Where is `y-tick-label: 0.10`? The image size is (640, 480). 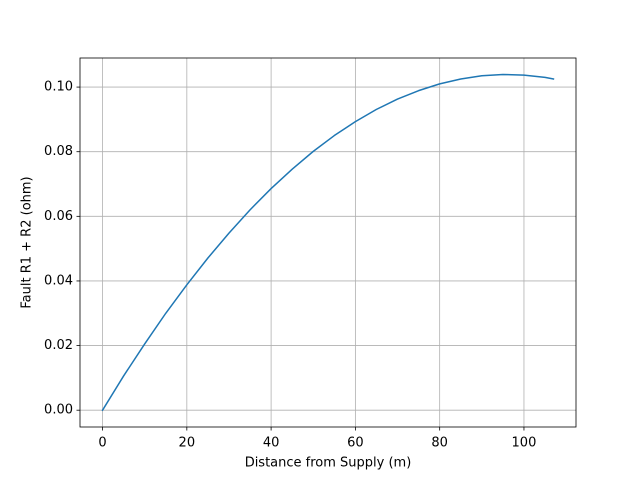 y-tick-label: 0.10 is located at coordinates (58, 87).